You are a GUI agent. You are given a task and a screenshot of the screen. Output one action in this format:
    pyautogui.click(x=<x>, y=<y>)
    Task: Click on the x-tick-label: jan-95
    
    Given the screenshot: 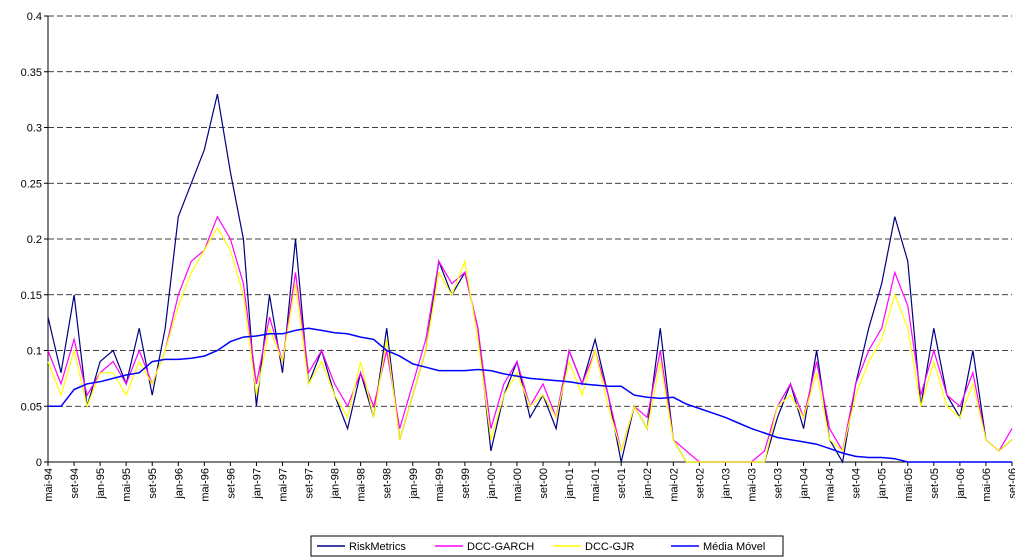 What is the action you would take?
    pyautogui.click(x=101, y=484)
    